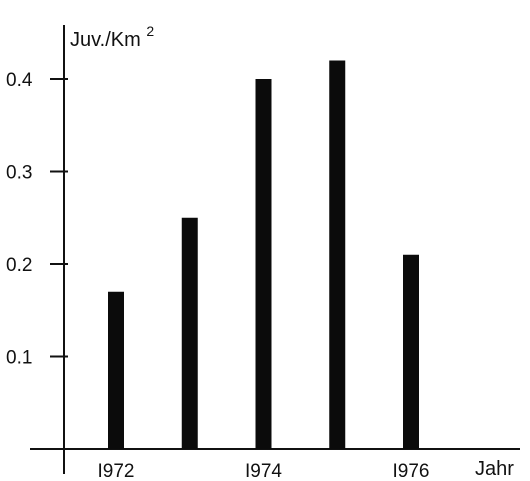 This screenshot has height=481, width=530. I want to click on x-tick-label: I972, so click(116, 471).